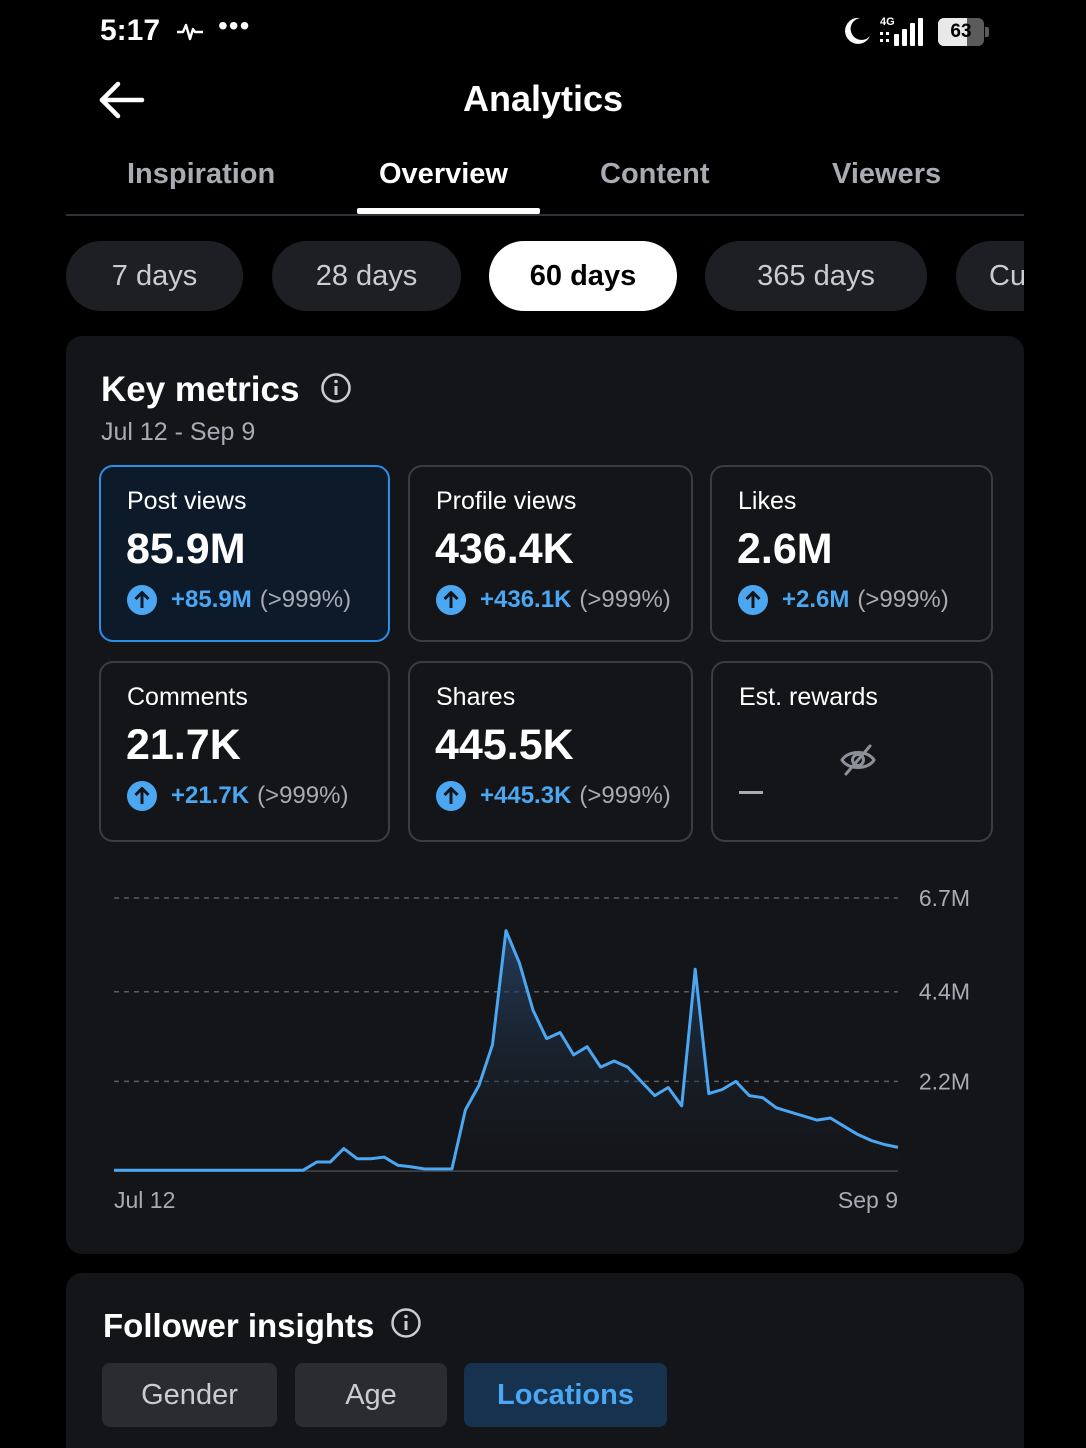 This screenshot has height=1448, width=1086. What do you see at coordinates (476, 697) in the screenshot?
I see `metric-label: Shares` at bounding box center [476, 697].